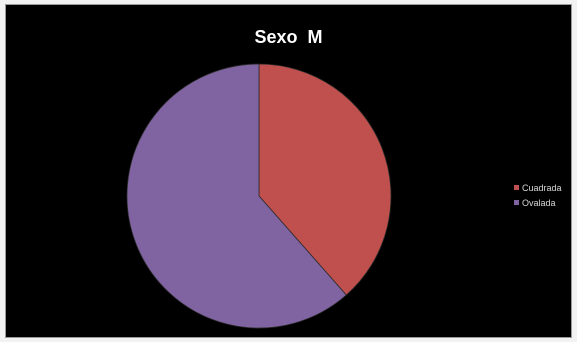 Image resolution: width=577 pixels, height=342 pixels. Describe the element at coordinates (542, 187) in the screenshot. I see `legend-label: Cuadrada` at that location.